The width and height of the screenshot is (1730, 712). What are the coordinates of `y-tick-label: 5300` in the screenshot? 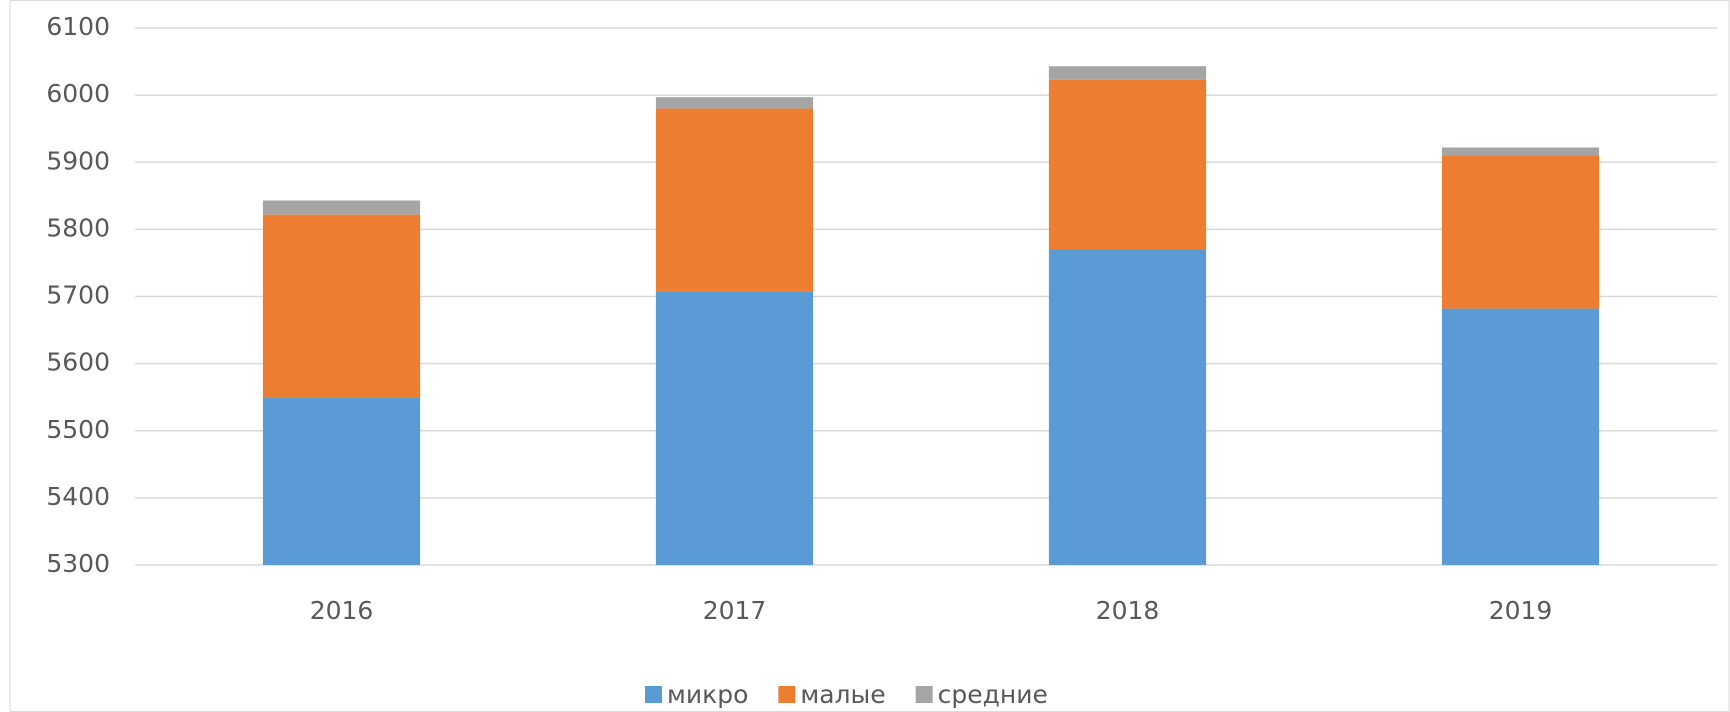 It's located at (78, 563).